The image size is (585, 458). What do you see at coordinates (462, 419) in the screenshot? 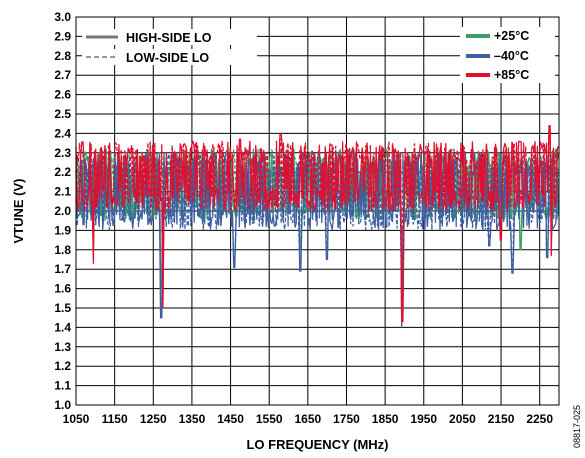
I see `x-tick-label: 2050` at bounding box center [462, 419].